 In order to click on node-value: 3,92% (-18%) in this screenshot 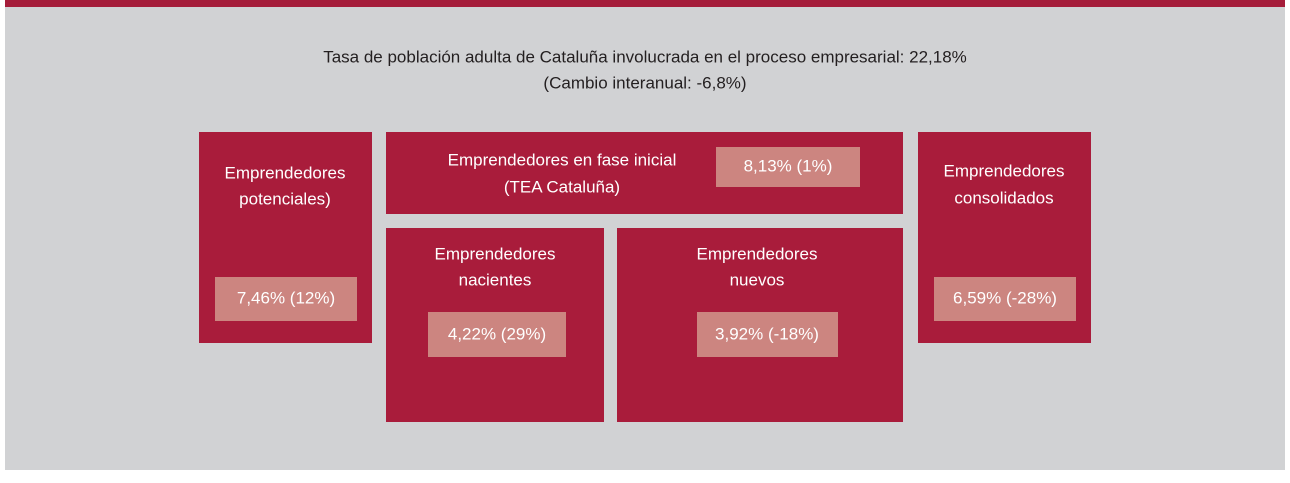, I will do `click(767, 333)`.